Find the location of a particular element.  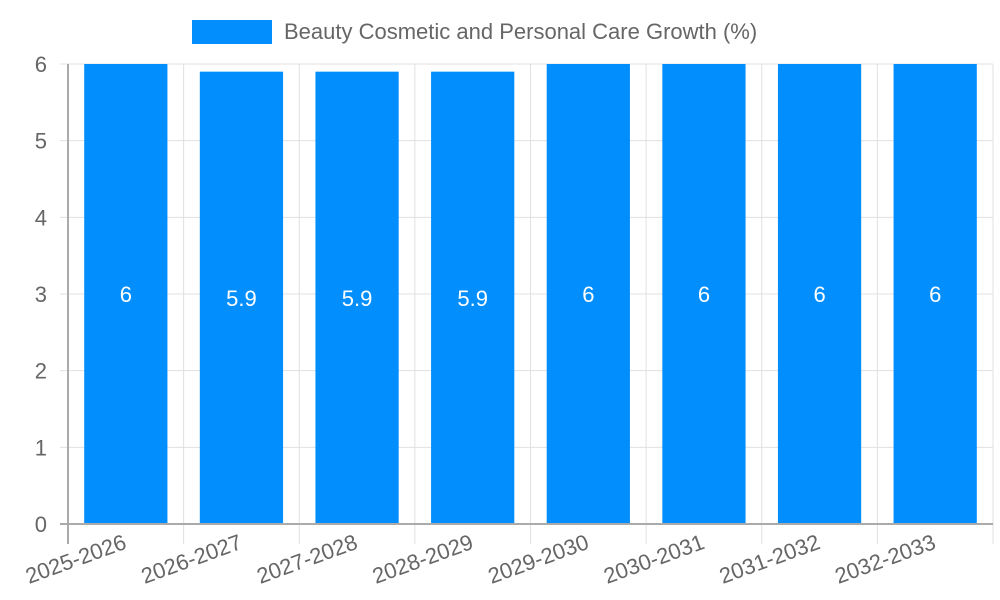

y-axis-labels: 0 1 2 3 4 5 6 is located at coordinates (41, 294).